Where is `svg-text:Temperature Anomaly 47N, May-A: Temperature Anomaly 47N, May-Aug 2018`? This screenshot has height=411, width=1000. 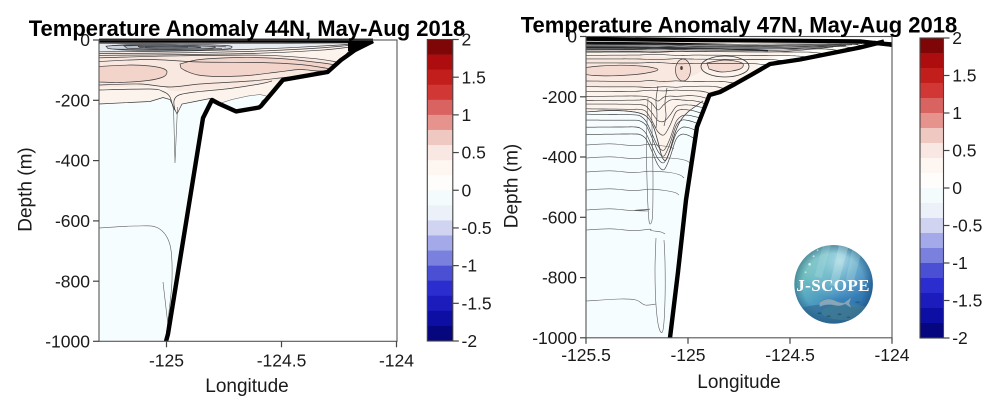 svg-text:Temperature Anomaly 47N, May-A: Temperature Anomaly 47N, May-Aug 2018 is located at coordinates (739, 25).